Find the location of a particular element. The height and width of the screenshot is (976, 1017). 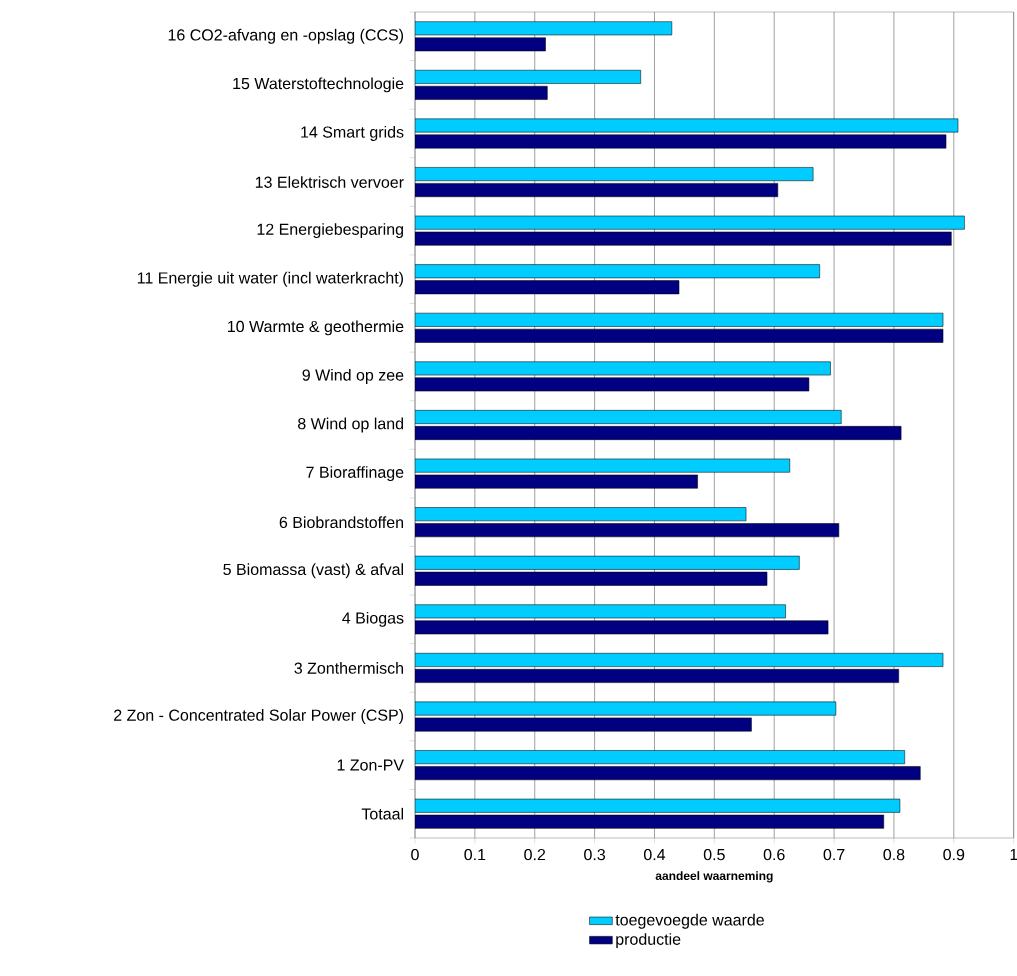

y-tick-label: Totaal is located at coordinates (382, 813).